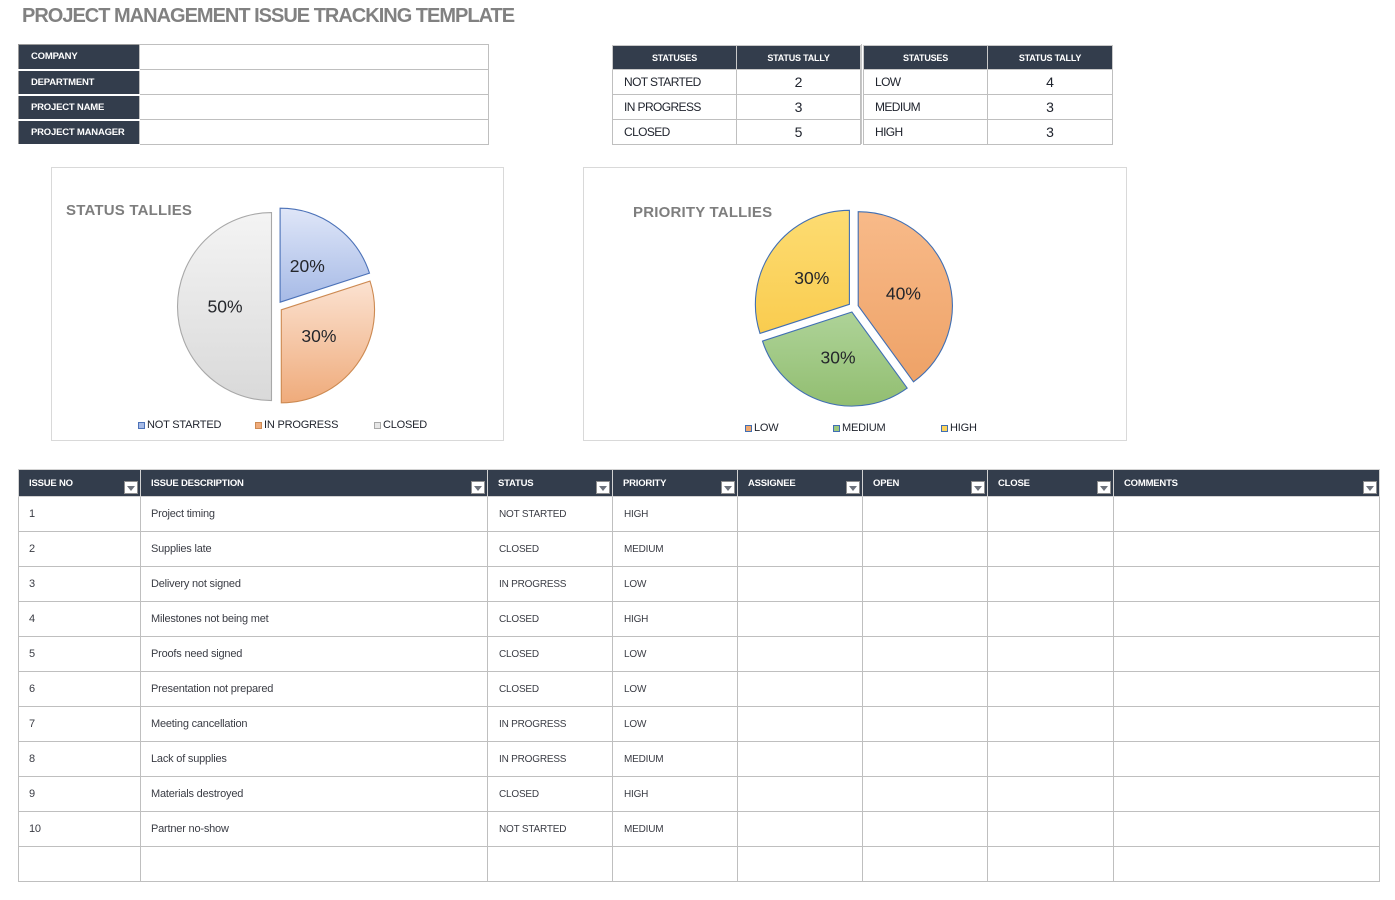 Image resolution: width=1395 pixels, height=900 pixels. I want to click on svg-text: 40%, so click(903, 293).